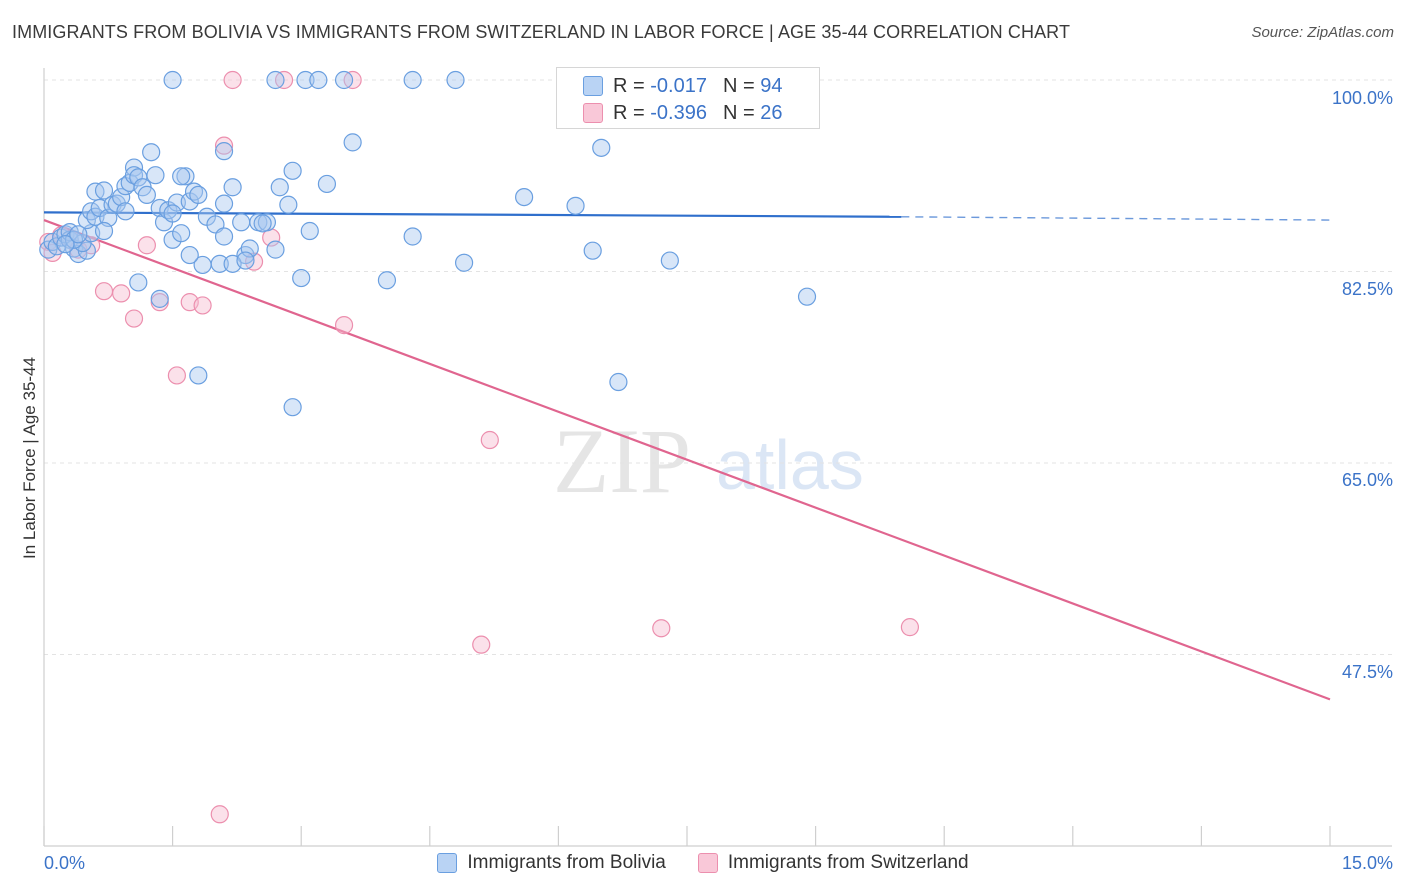 This screenshot has width=1406, height=892. I want to click on y-tick-label: 47.5%, so click(1367, 672).